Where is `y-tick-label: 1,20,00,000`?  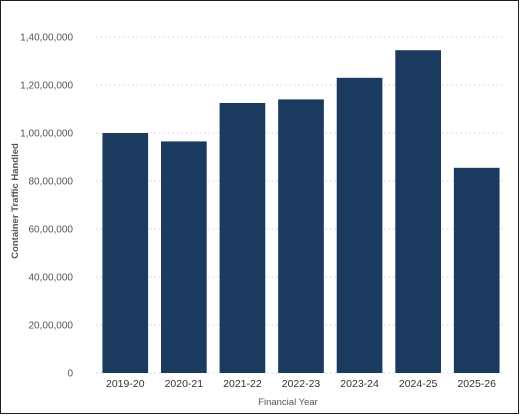
y-tick-label: 1,20,00,000 is located at coordinates (46, 86).